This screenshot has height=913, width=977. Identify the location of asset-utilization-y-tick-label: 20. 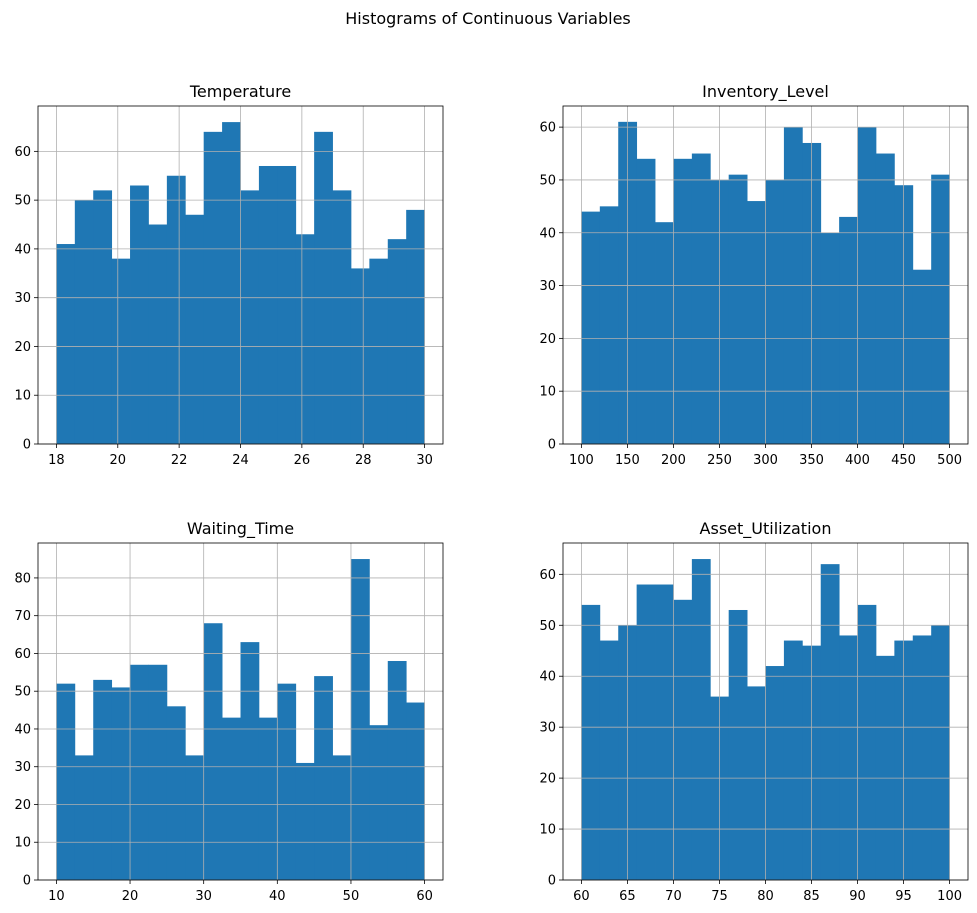
(547, 779).